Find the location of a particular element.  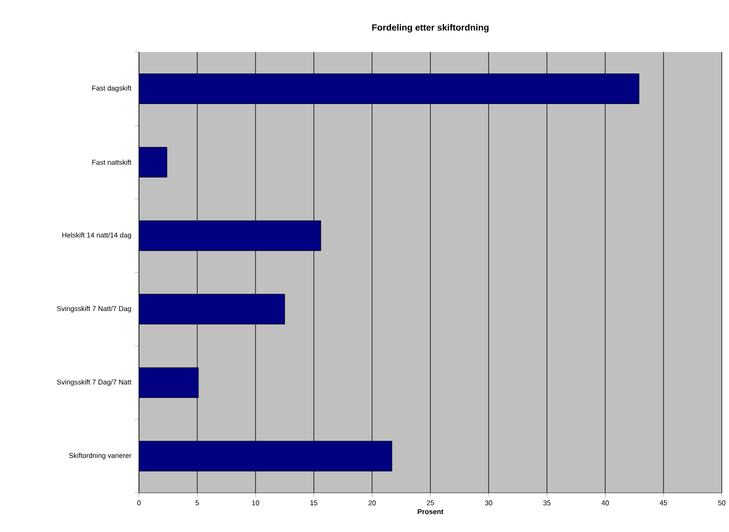

chart-title: Fordeling etter skiftordning is located at coordinates (430, 28).